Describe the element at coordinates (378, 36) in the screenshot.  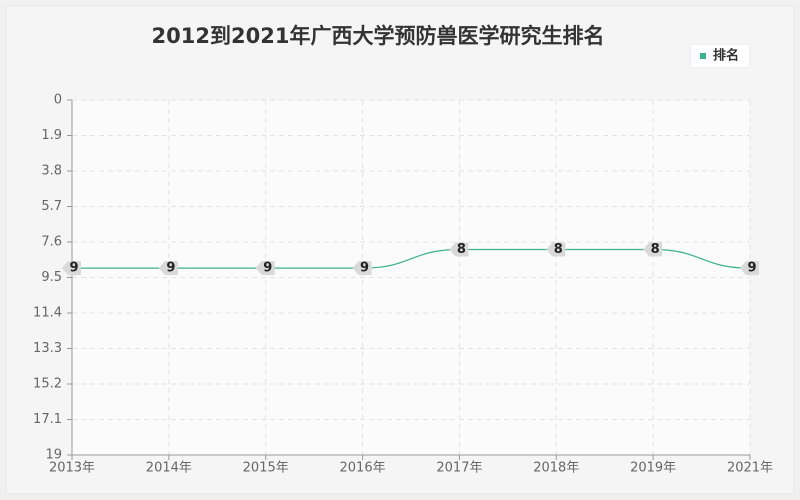
I see `chart-title: 2012到2021年广西大学预防兽医学研究生排名` at that location.